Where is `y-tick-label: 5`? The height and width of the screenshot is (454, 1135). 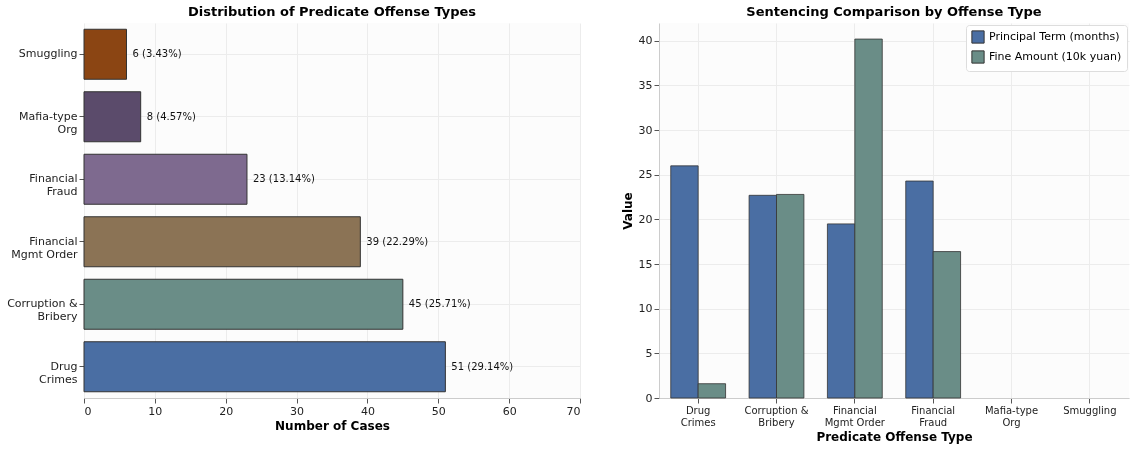 y-tick-label: 5 is located at coordinates (649, 353).